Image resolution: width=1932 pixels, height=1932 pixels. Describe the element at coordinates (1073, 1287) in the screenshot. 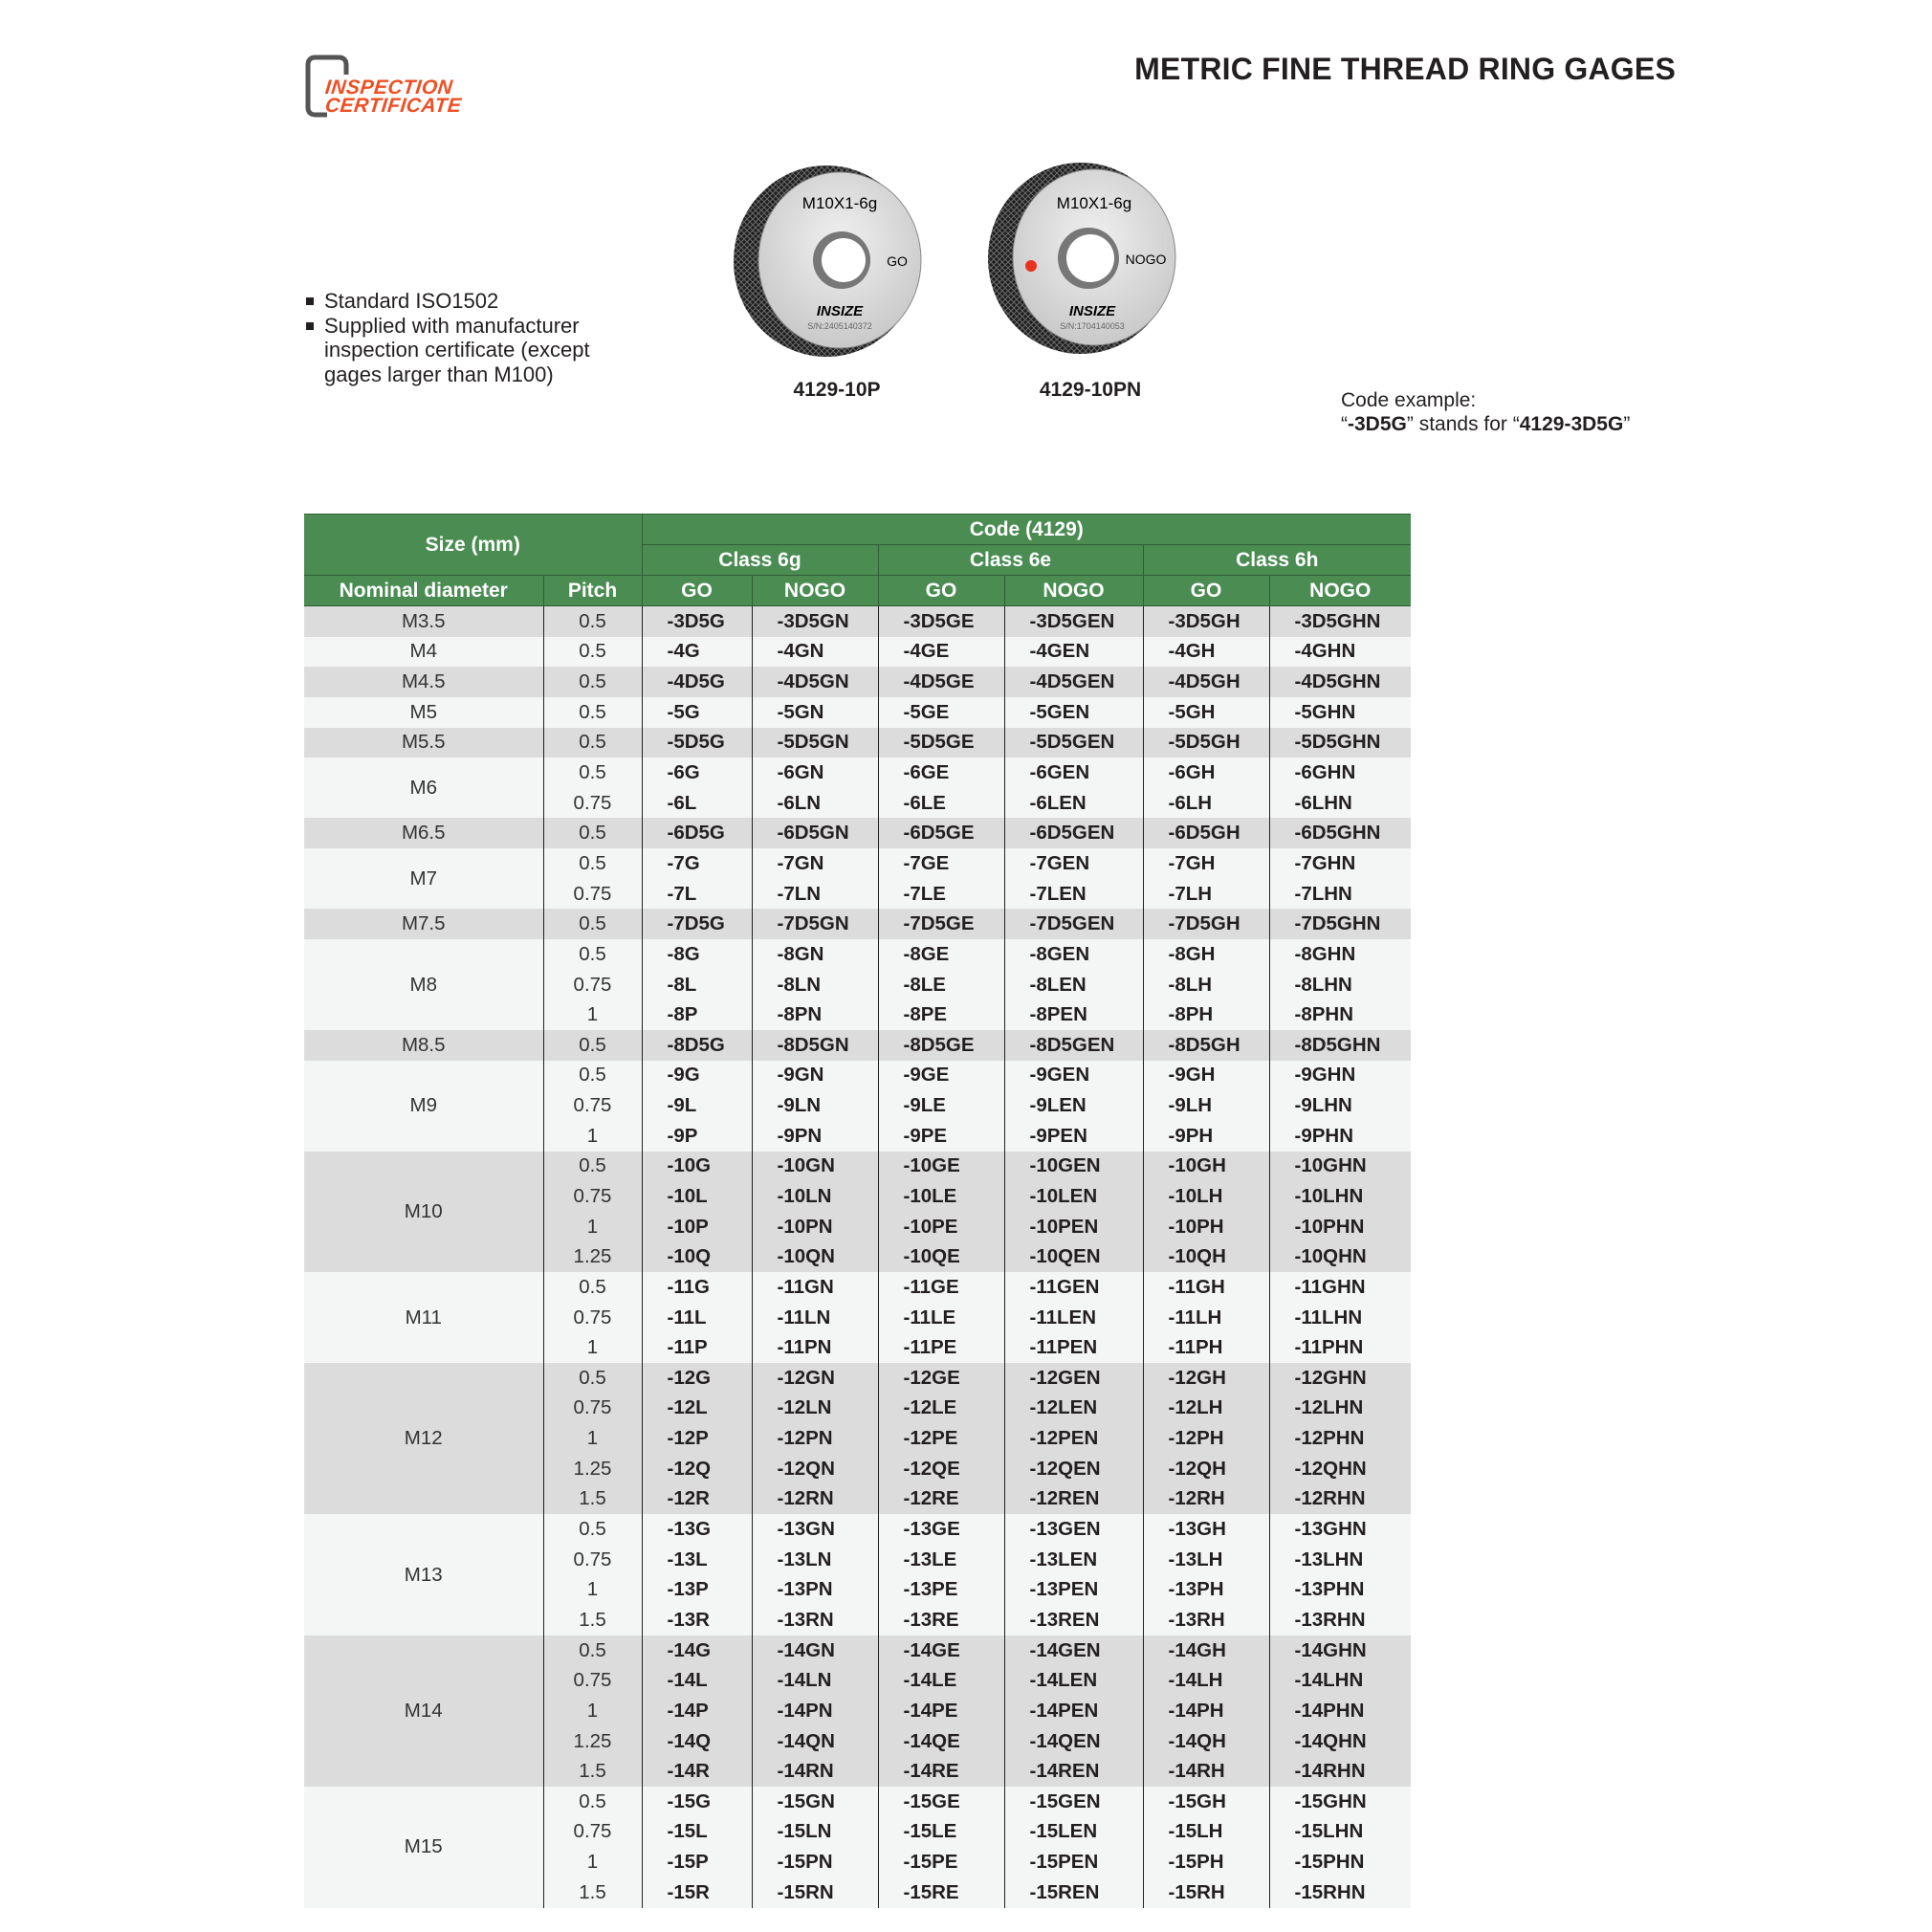

I see `nogo-6e-cell: -11GEN` at that location.